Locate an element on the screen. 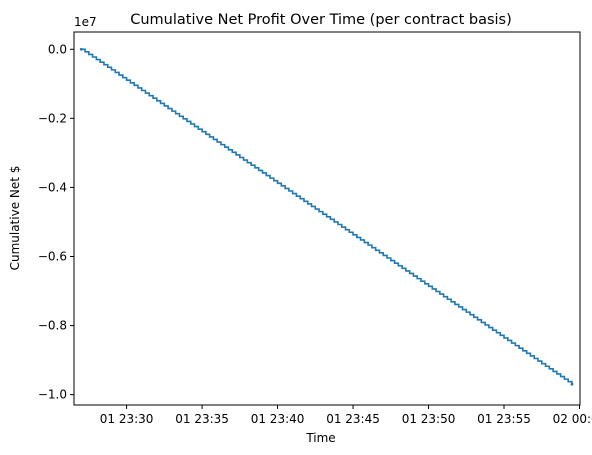  y-tick-label: −0.8 is located at coordinates (52, 326).